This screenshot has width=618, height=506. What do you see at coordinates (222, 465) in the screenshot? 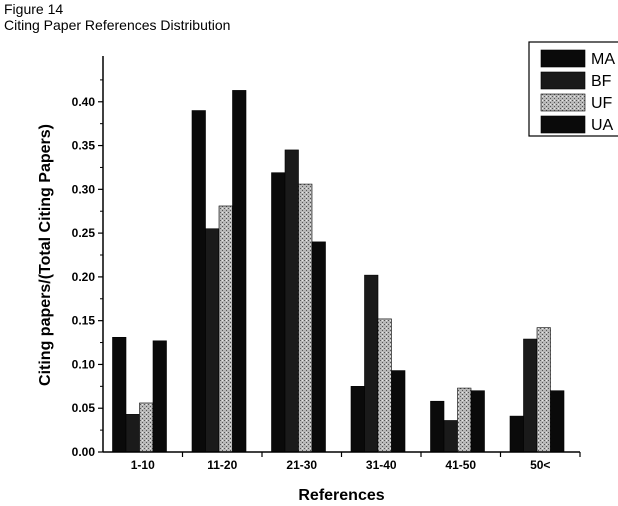
I see `x-tick-label: 11-20` at bounding box center [222, 465].